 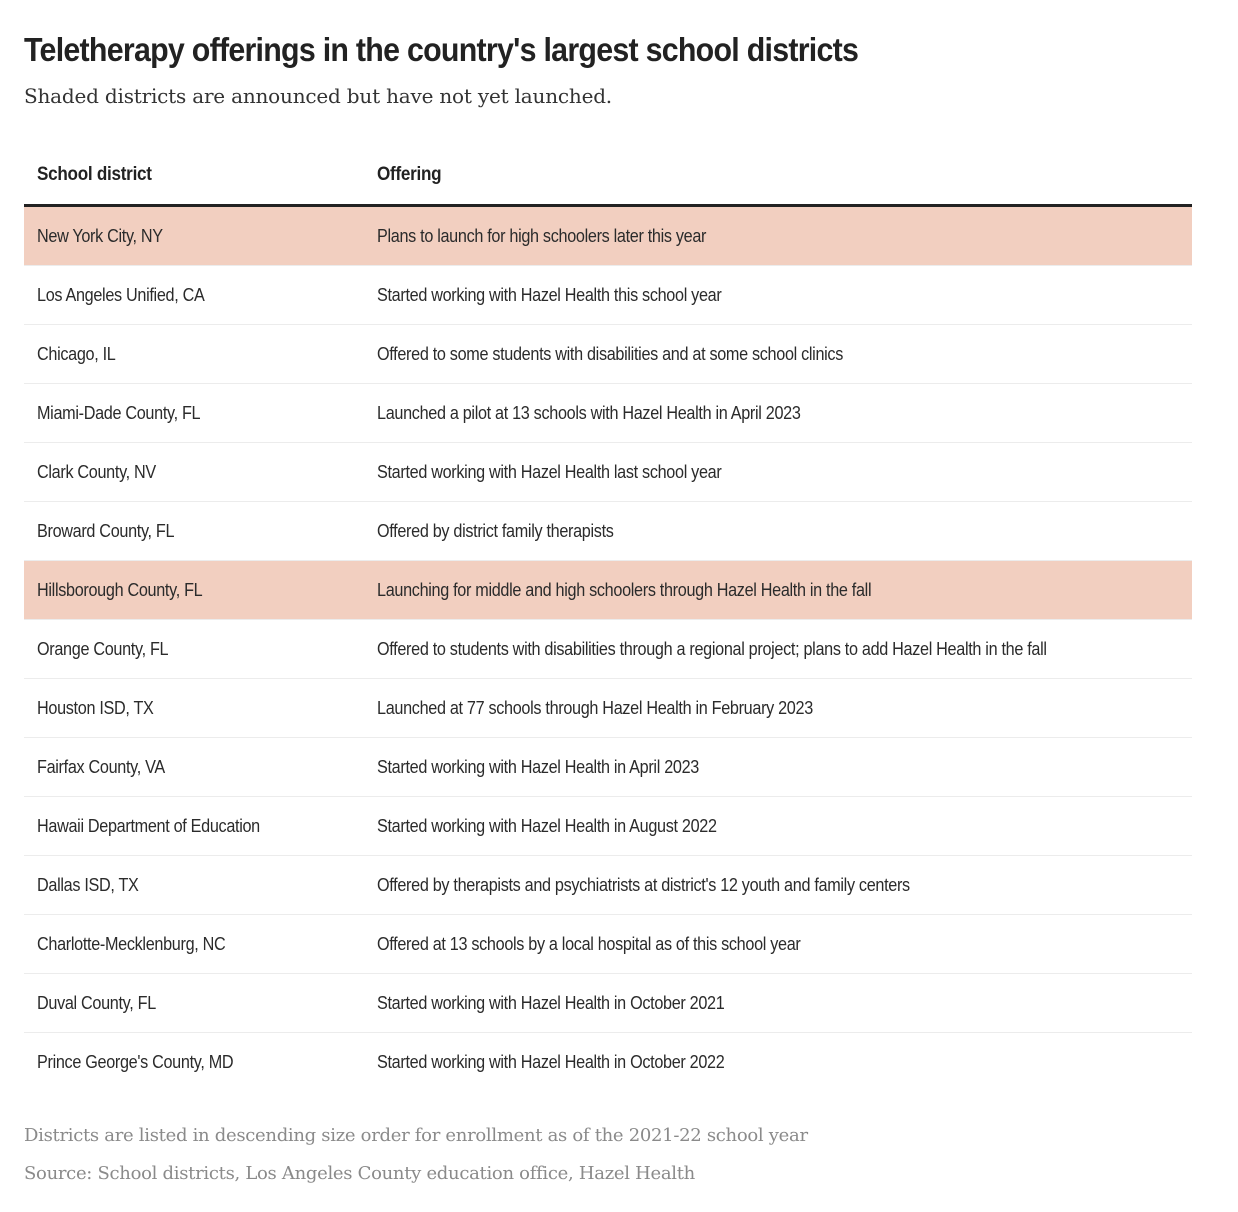 What do you see at coordinates (94, 174) in the screenshot?
I see `column-header-district-label: School district` at bounding box center [94, 174].